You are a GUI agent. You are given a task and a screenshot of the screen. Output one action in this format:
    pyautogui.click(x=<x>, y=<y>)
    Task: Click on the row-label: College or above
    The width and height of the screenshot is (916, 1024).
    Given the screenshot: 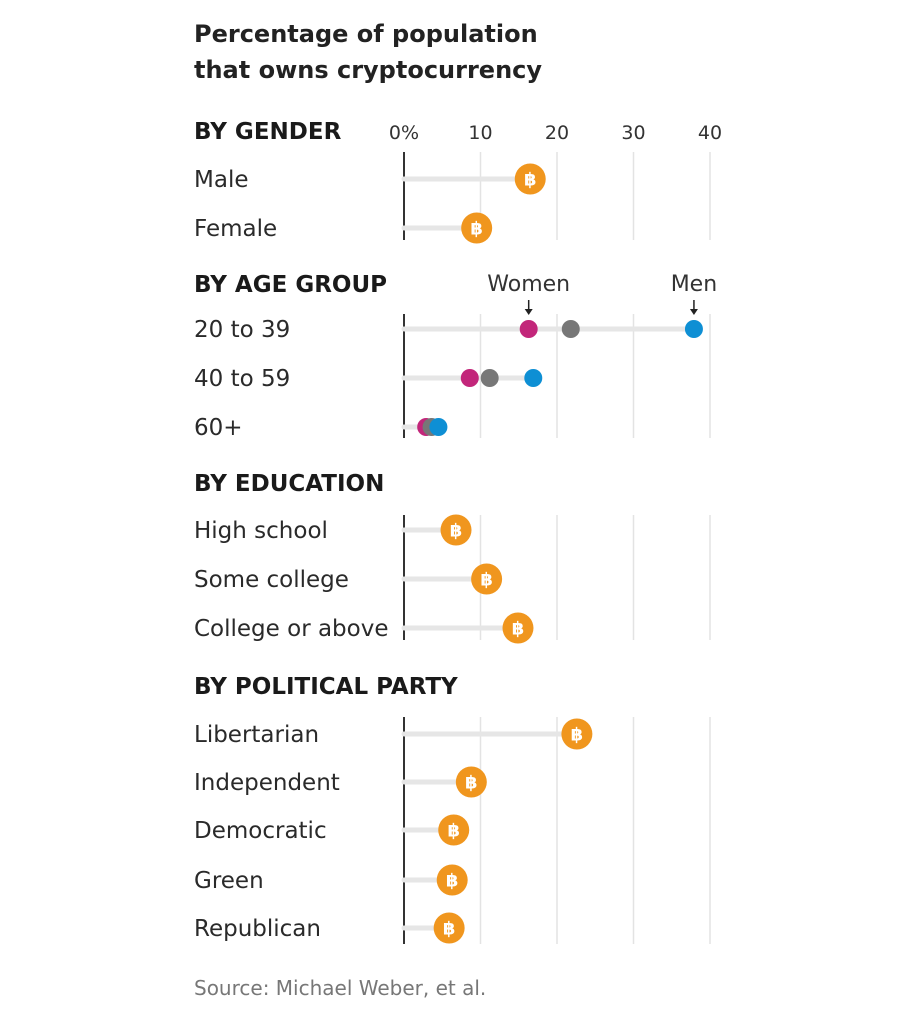 What is the action you would take?
    pyautogui.click(x=291, y=629)
    